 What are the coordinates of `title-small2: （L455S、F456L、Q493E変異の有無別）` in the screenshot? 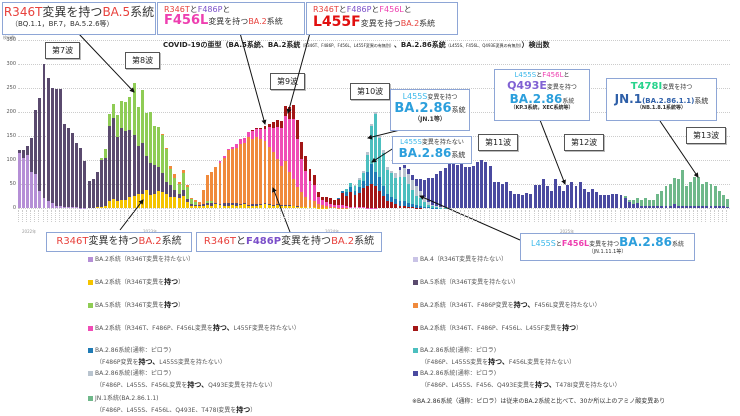 It's located at (483, 45).